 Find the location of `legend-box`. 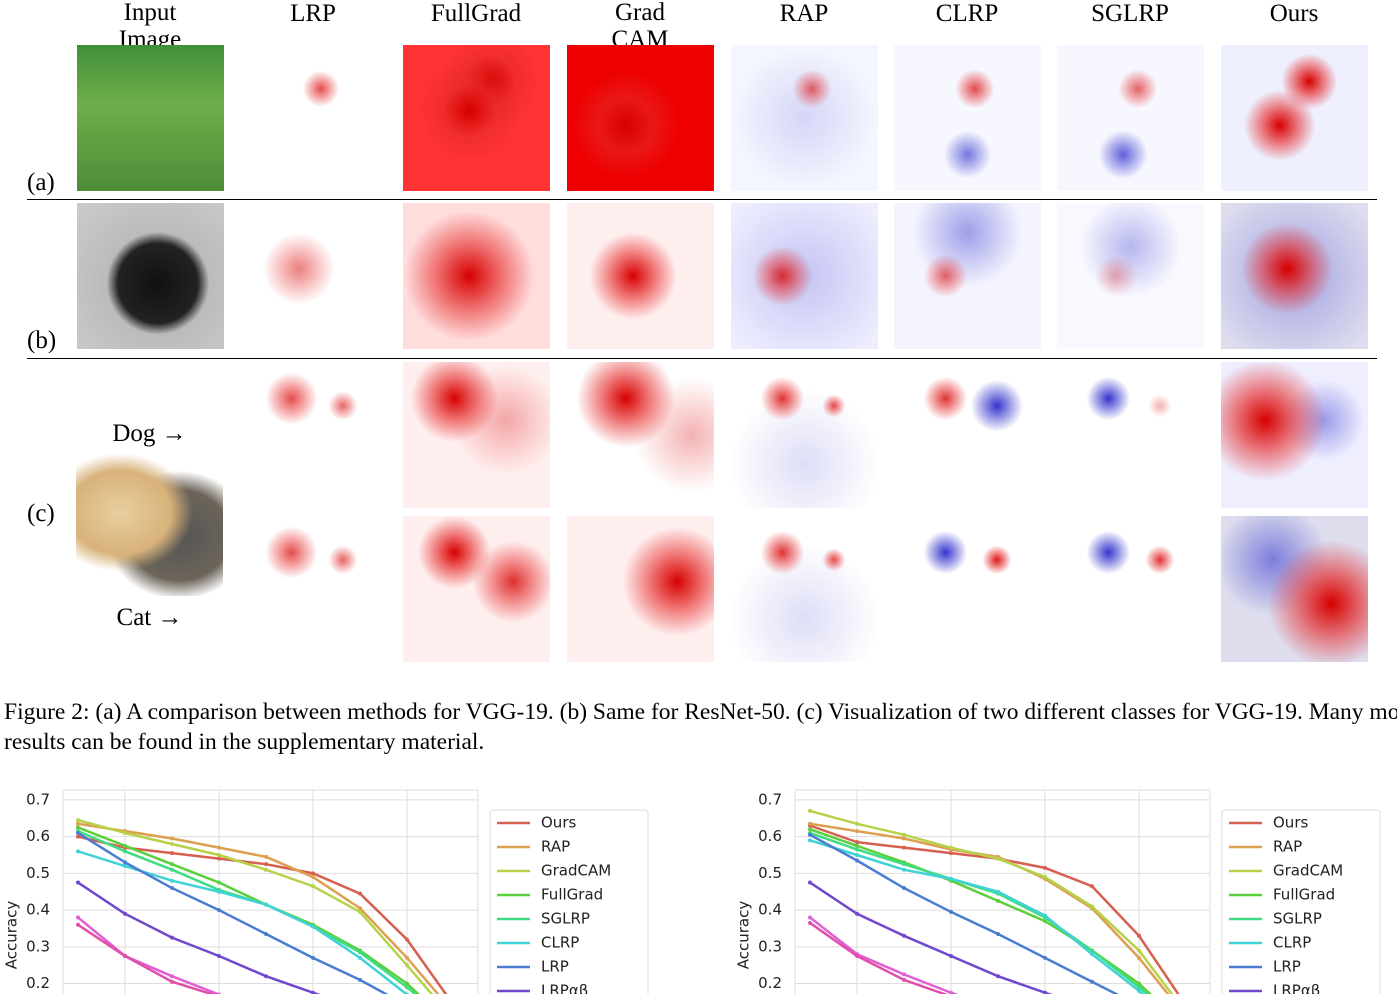

legend-box is located at coordinates (1301, 901).